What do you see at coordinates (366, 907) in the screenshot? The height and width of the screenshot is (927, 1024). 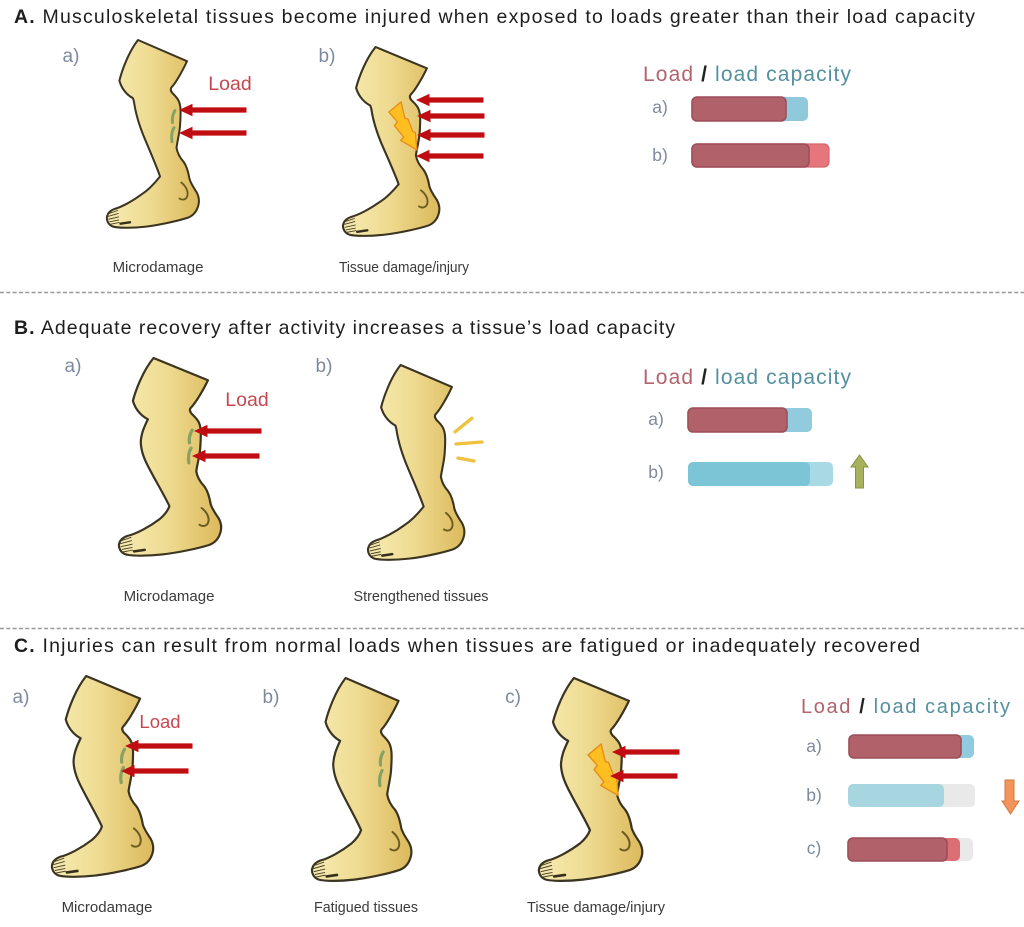 I see `svg-text: Fatigued tissues` at bounding box center [366, 907].